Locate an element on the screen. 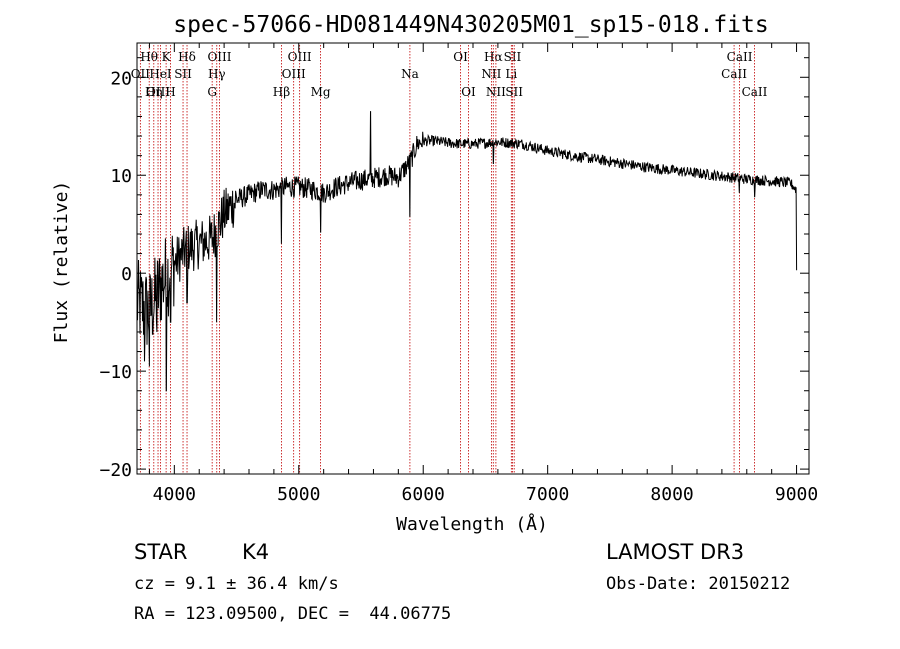 This screenshot has height=649, width=900. ra-dec: RA = 123.09500, DEC = 44.06775 is located at coordinates (293, 614).